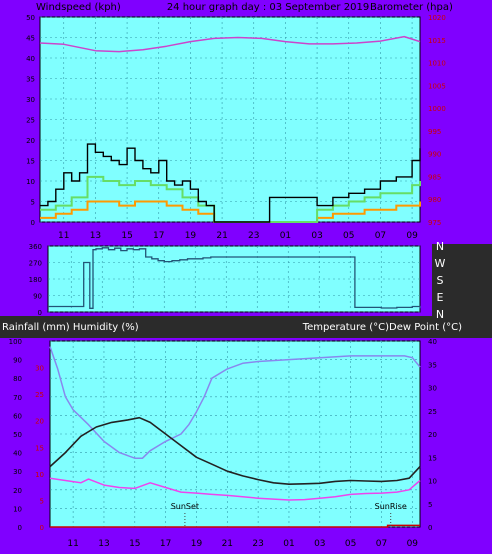 This screenshot has height=554, width=492. What do you see at coordinates (39, 475) in the screenshot?
I see `rain-tick-label: 10` at bounding box center [39, 475].